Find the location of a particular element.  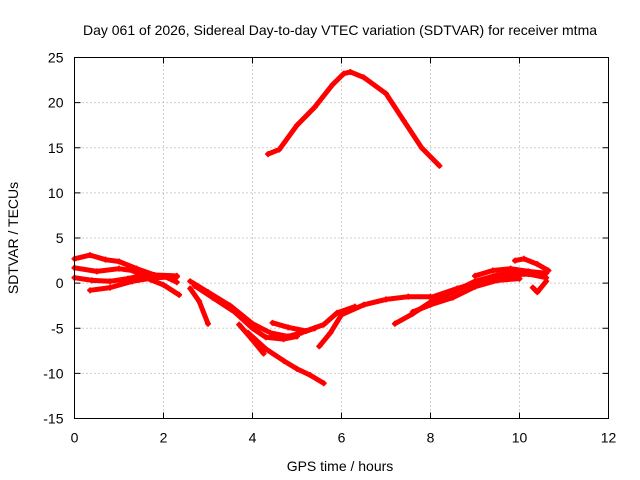

x-tick-label: 8 is located at coordinates (431, 438).